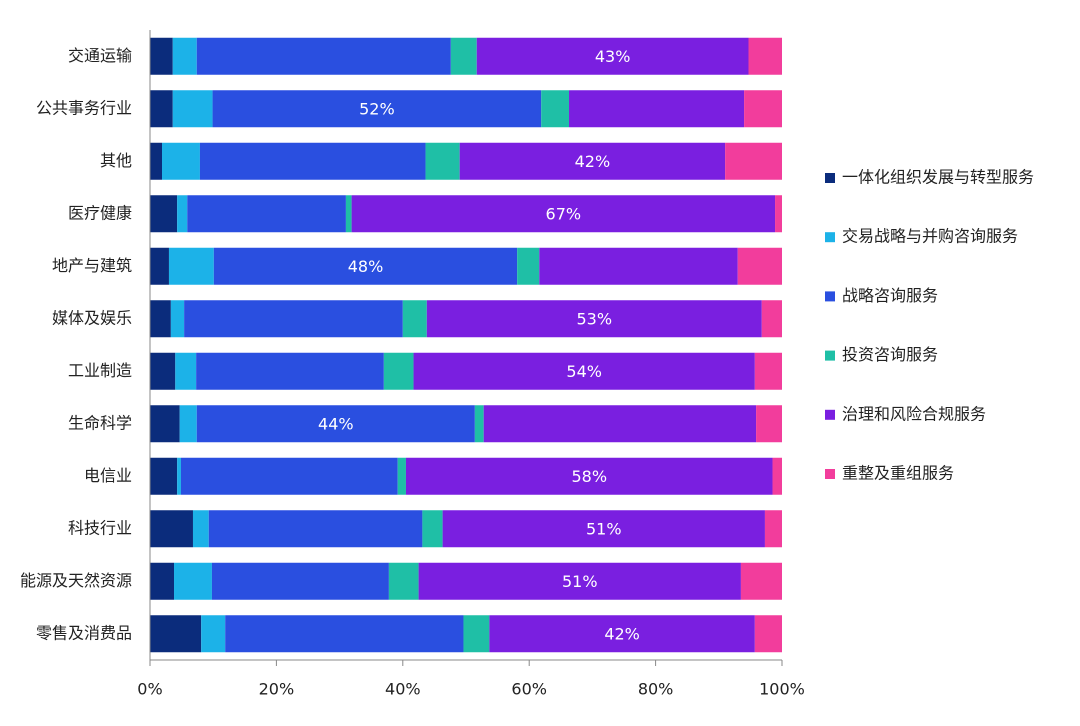 The image size is (1080, 726). Describe the element at coordinates (613, 56) in the screenshot. I see `value-label: 43%` at that location.